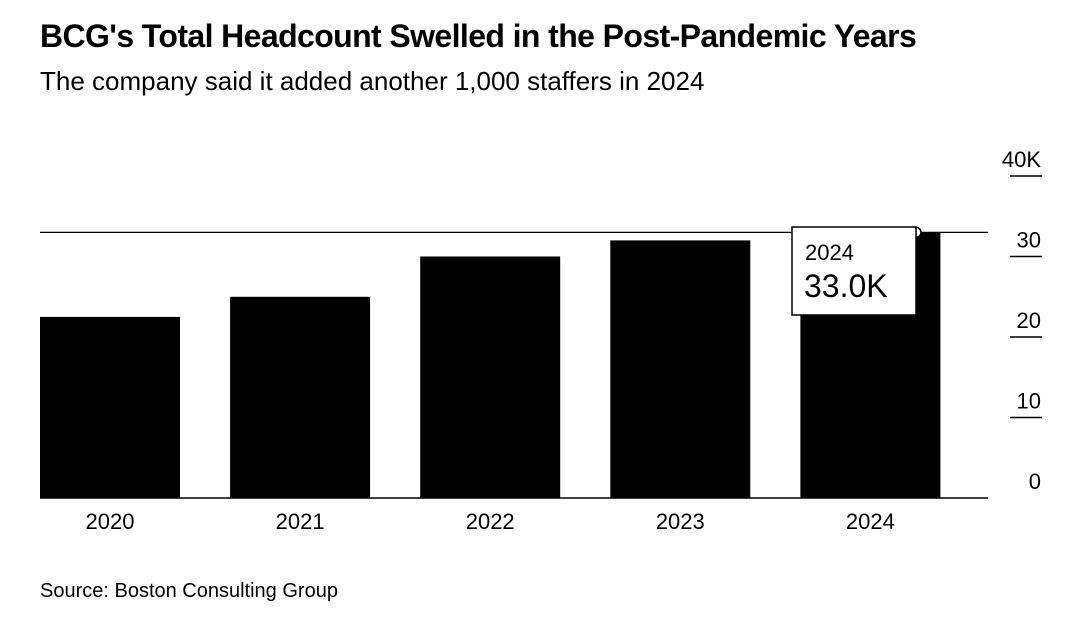 This screenshot has height=632, width=1080. What do you see at coordinates (110, 521) in the screenshot?
I see `x-tick-label-2020: 2020` at bounding box center [110, 521].